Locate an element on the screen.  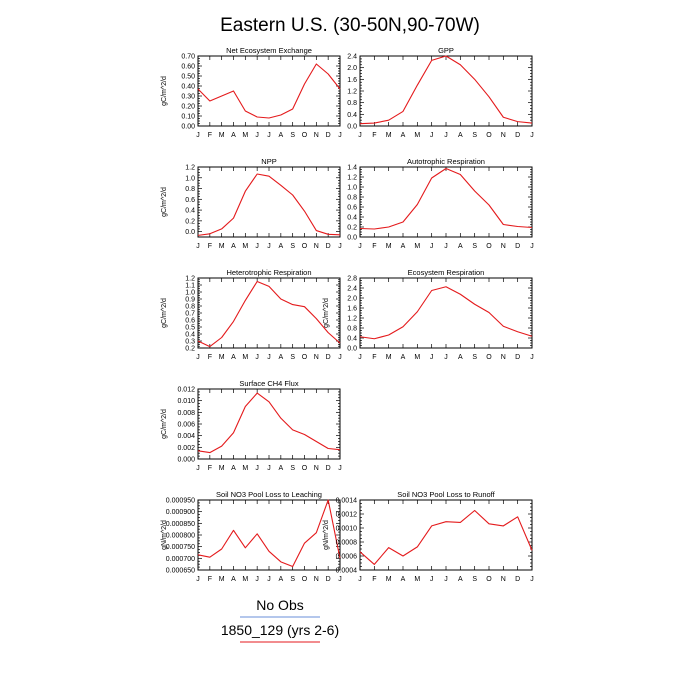
y-tick-label: 0.3 is located at coordinates (190, 342).